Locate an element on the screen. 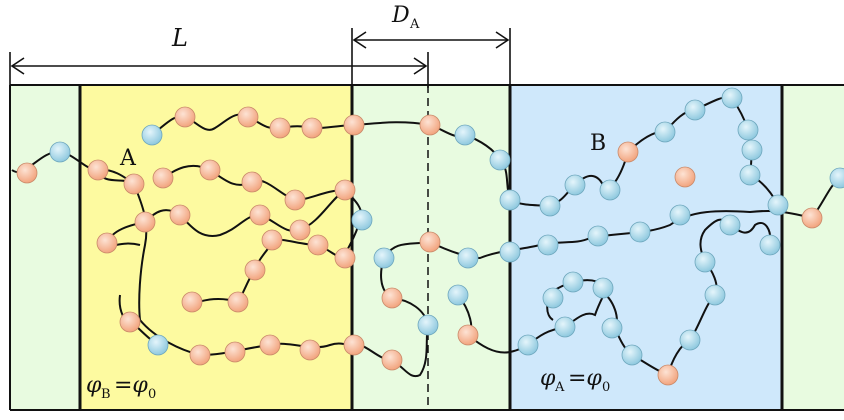  left-interface-region is located at coordinates (45, 247).